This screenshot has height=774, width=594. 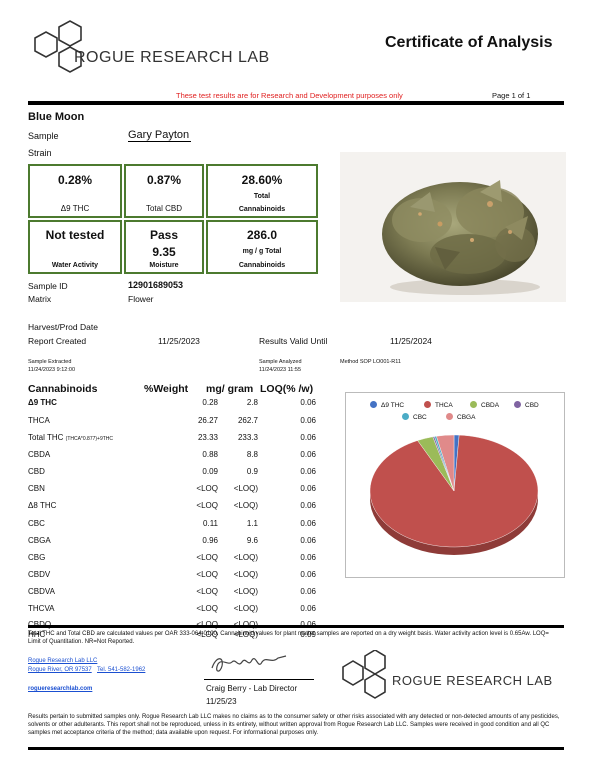 I want to click on valid-until-label: Results Valid Until, so click(x=293, y=341).